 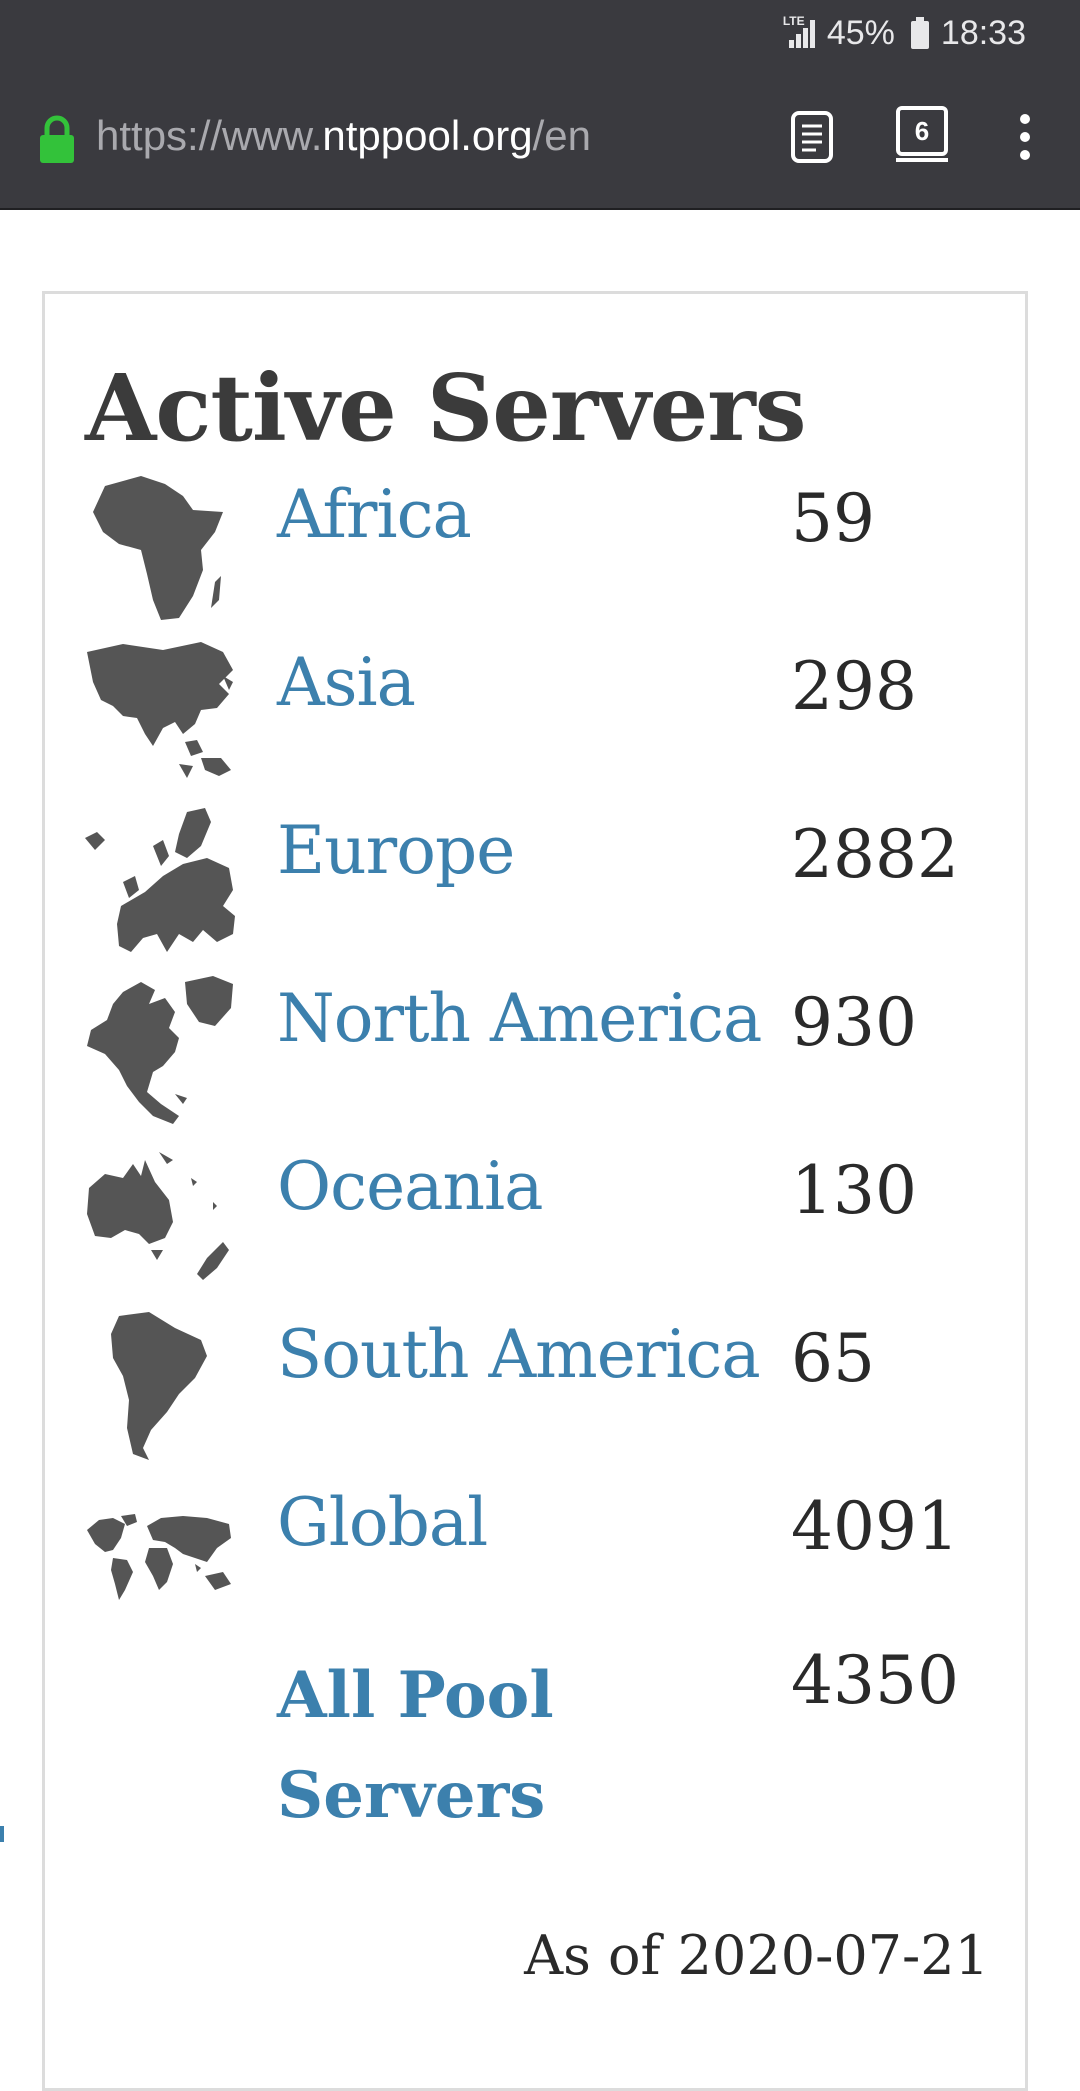 What do you see at coordinates (160, 880) in the screenshot?
I see `europe-map-icon` at bounding box center [160, 880].